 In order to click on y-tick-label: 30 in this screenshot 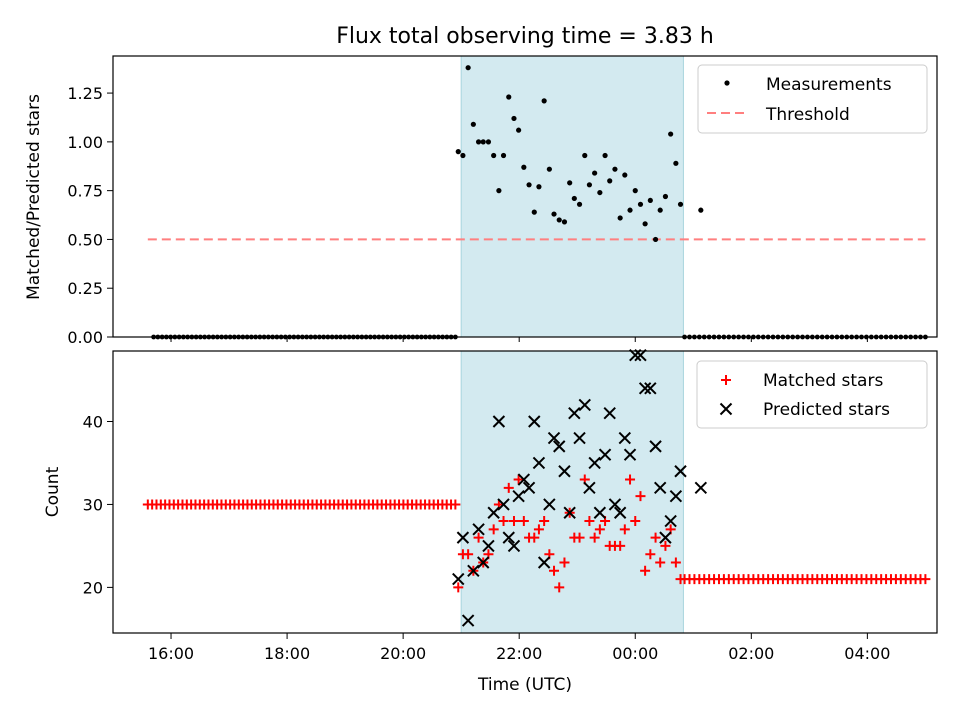, I will do `click(93, 504)`.